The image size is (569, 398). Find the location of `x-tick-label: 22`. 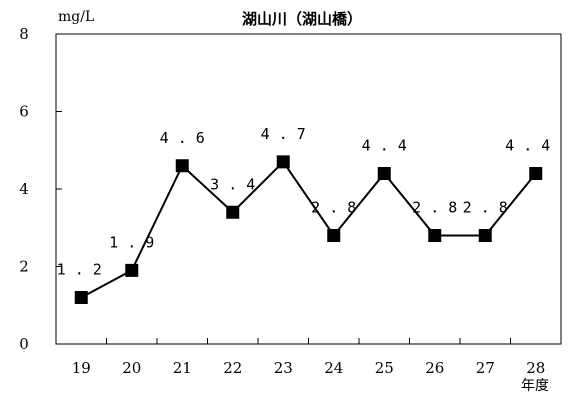

x-tick-label: 22 is located at coordinates (232, 368).